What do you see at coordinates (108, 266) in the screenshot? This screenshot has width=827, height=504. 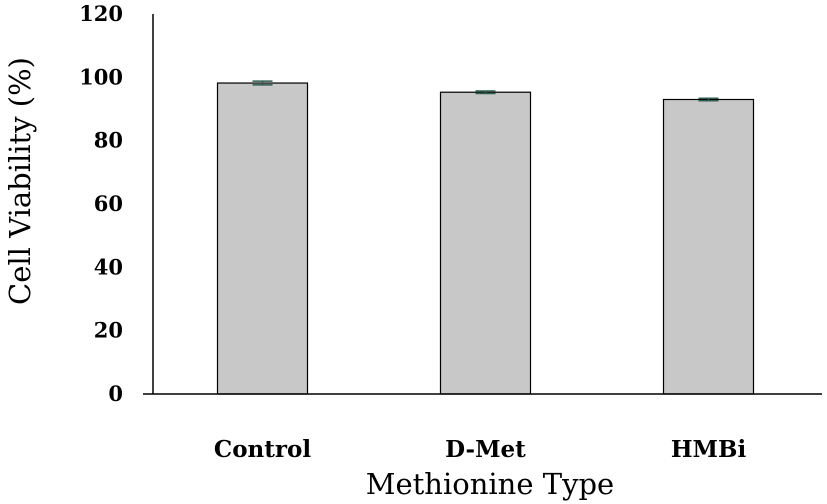 I see `y-tick-label: 40` at bounding box center [108, 266].